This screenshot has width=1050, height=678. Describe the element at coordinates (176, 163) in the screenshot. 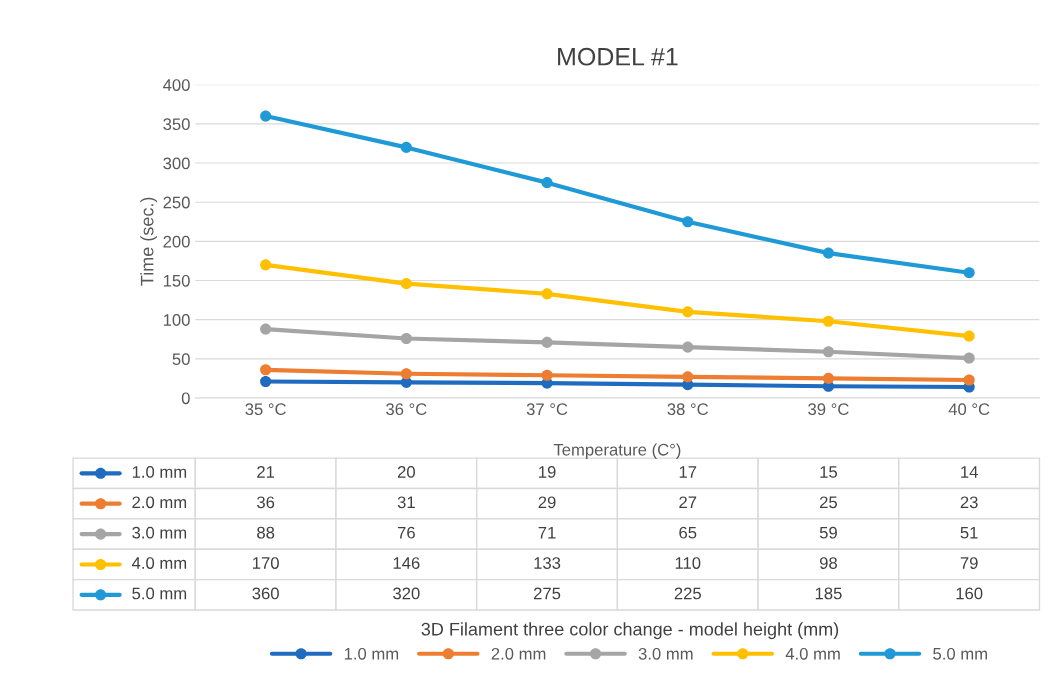

I see `y-tick-label: 300` at that location.